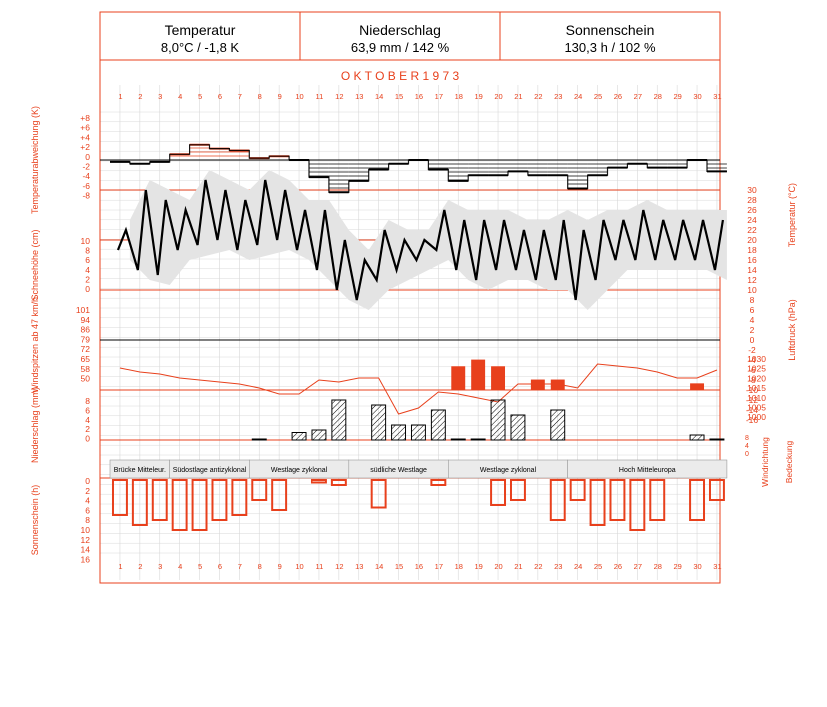 The image size is (827, 707). What do you see at coordinates (180, 566) in the screenshot?
I see `day-number-bottom: 4` at bounding box center [180, 566].